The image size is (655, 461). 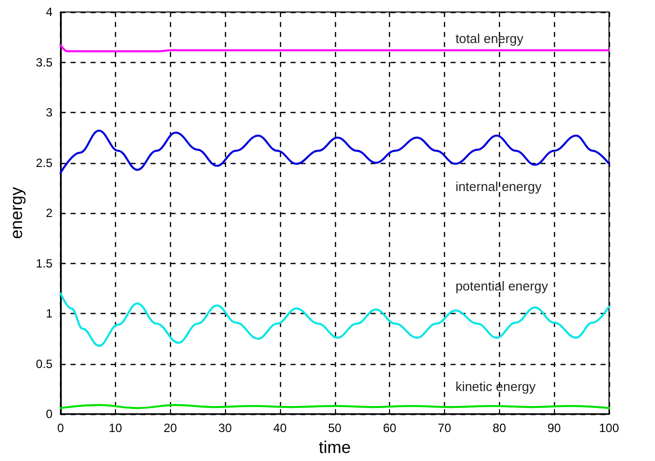 What do you see at coordinates (609, 428) in the screenshot?
I see `x-tick-label: 100` at bounding box center [609, 428].